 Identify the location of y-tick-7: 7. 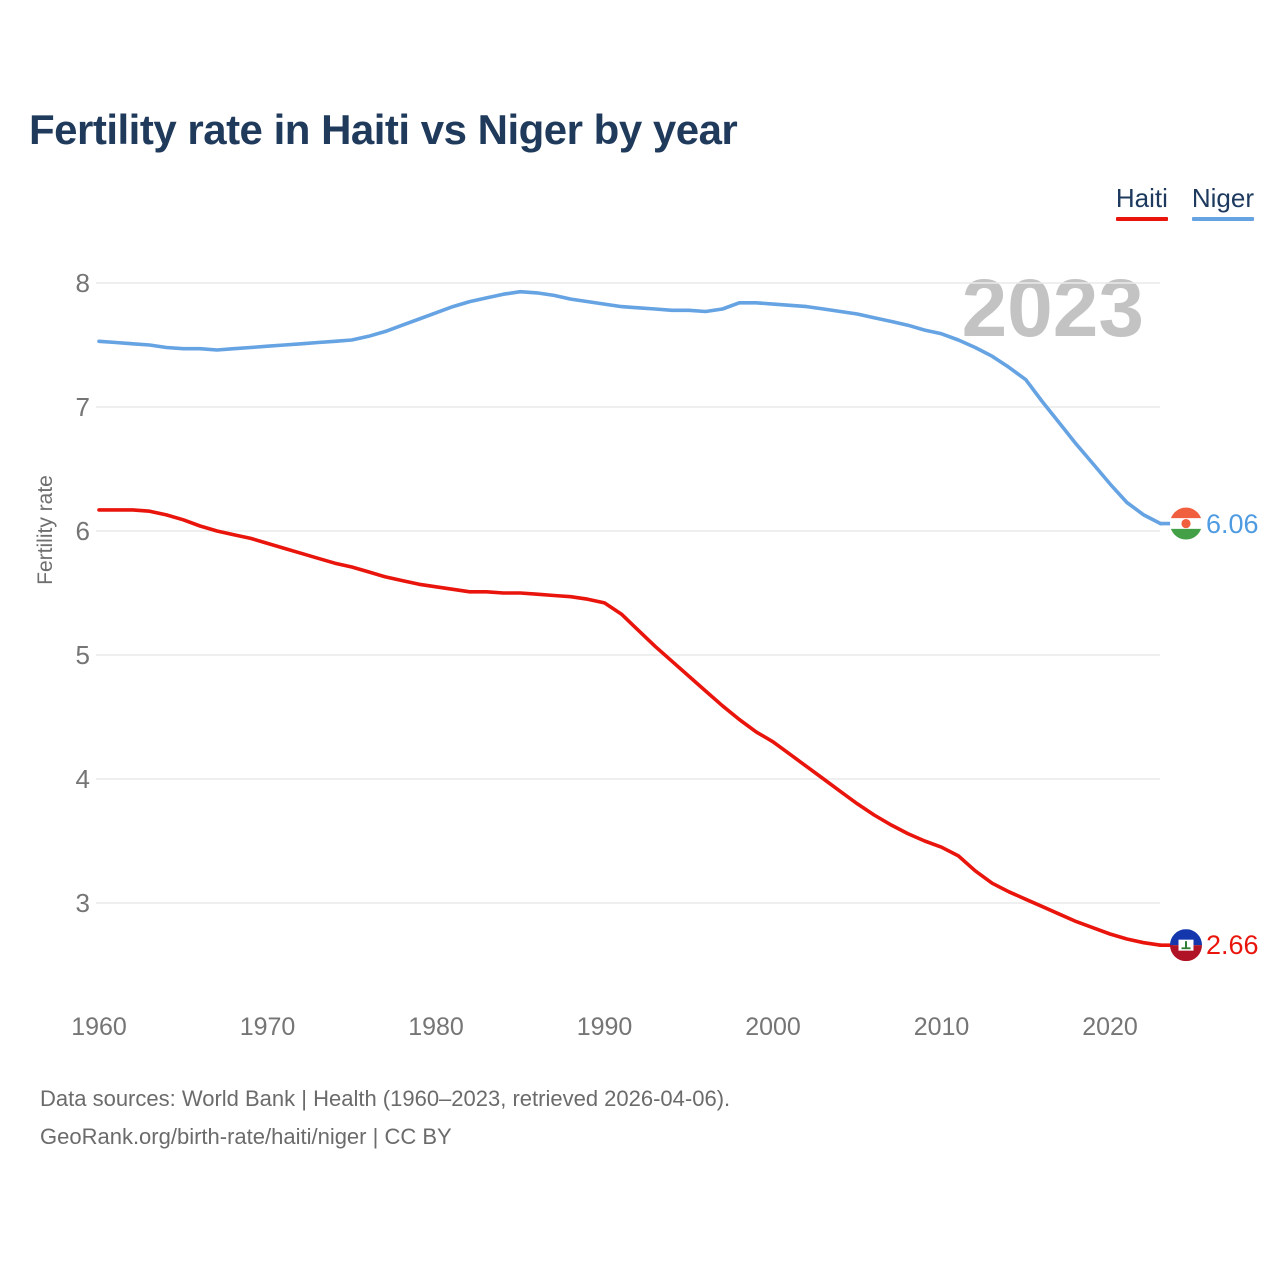
(82, 407).